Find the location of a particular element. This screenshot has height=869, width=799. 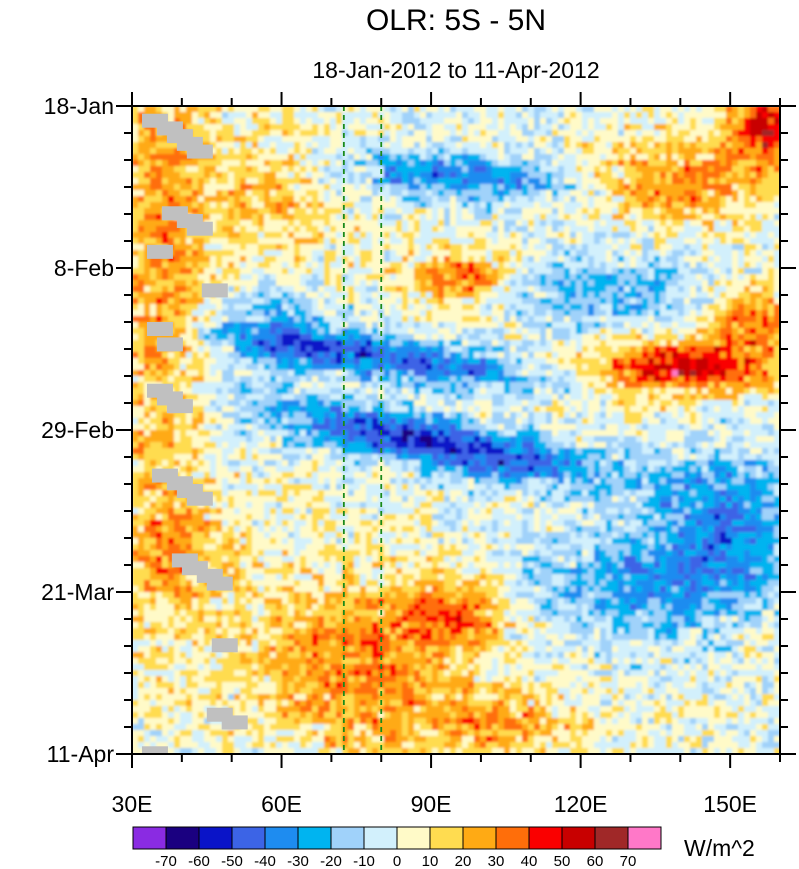

chart-subtitle: 18-Jan-2012 to 11-Apr-2012 is located at coordinates (455, 70).